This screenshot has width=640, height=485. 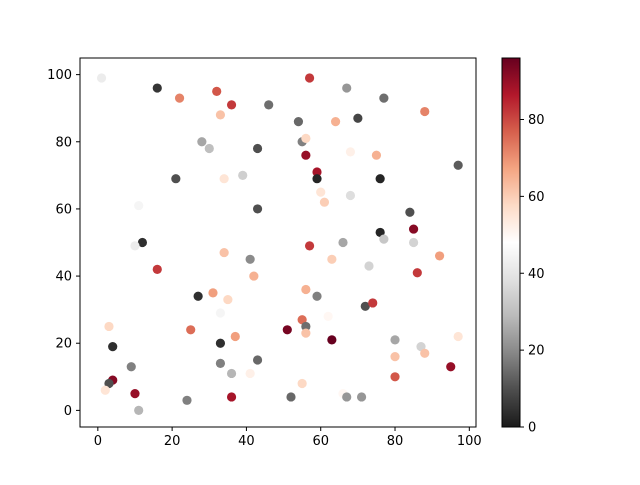 I want to click on x-tick-label-0: 0, so click(x=98, y=441).